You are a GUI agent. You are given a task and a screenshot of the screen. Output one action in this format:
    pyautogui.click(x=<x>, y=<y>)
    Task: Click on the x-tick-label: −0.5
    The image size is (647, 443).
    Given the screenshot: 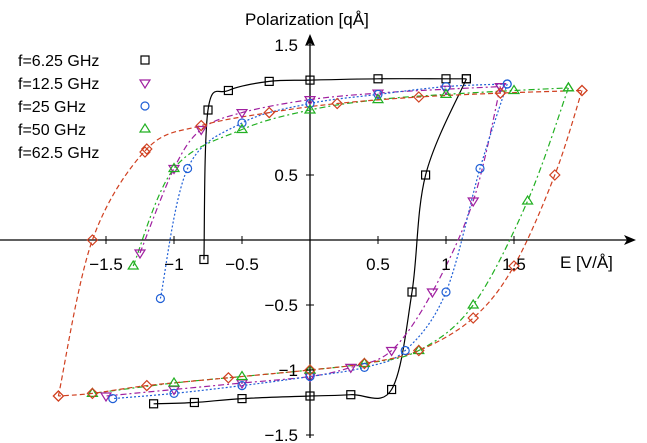 What is the action you would take?
    pyautogui.click(x=242, y=264)
    